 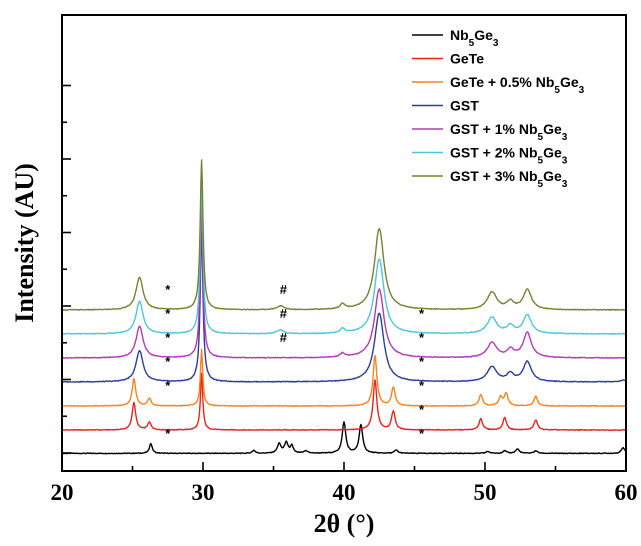 I want to click on legend-label-2: GeTe + 0.5% Nb5Ge3, so click(x=517, y=85).